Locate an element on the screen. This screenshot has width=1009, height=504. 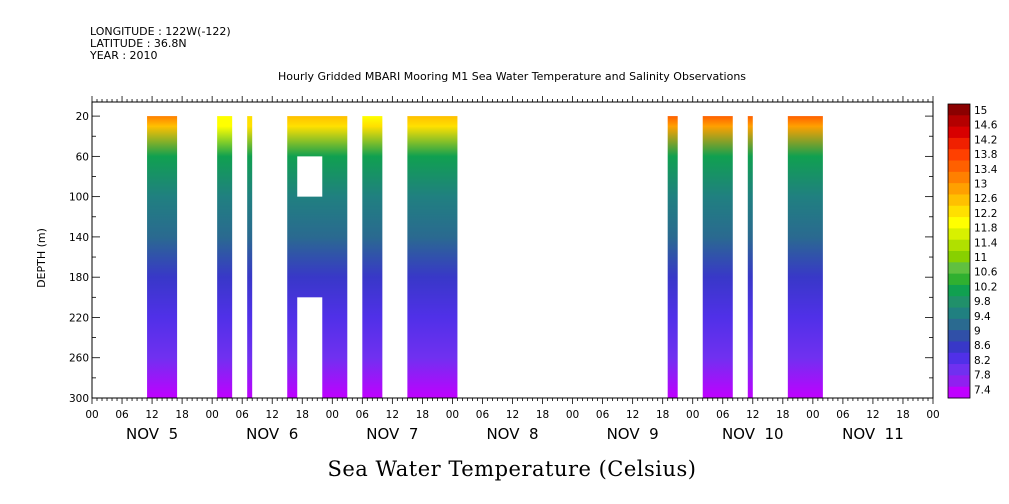
colorbar-label: 10.6 is located at coordinates (986, 273).